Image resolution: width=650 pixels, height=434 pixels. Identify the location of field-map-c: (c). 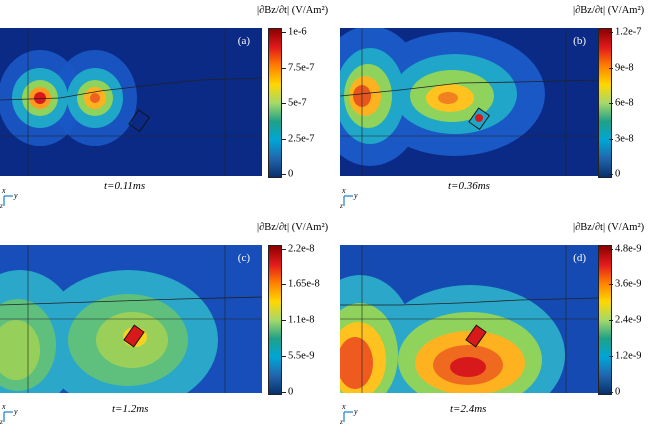
(131, 319).